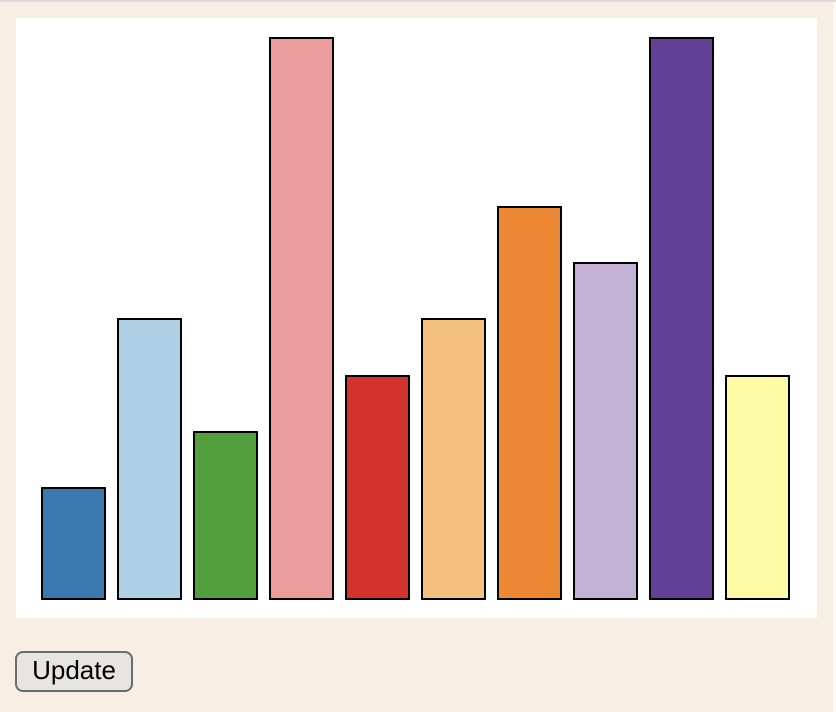  What do you see at coordinates (834, 357) in the screenshot?
I see `window-right-edge` at bounding box center [834, 357].